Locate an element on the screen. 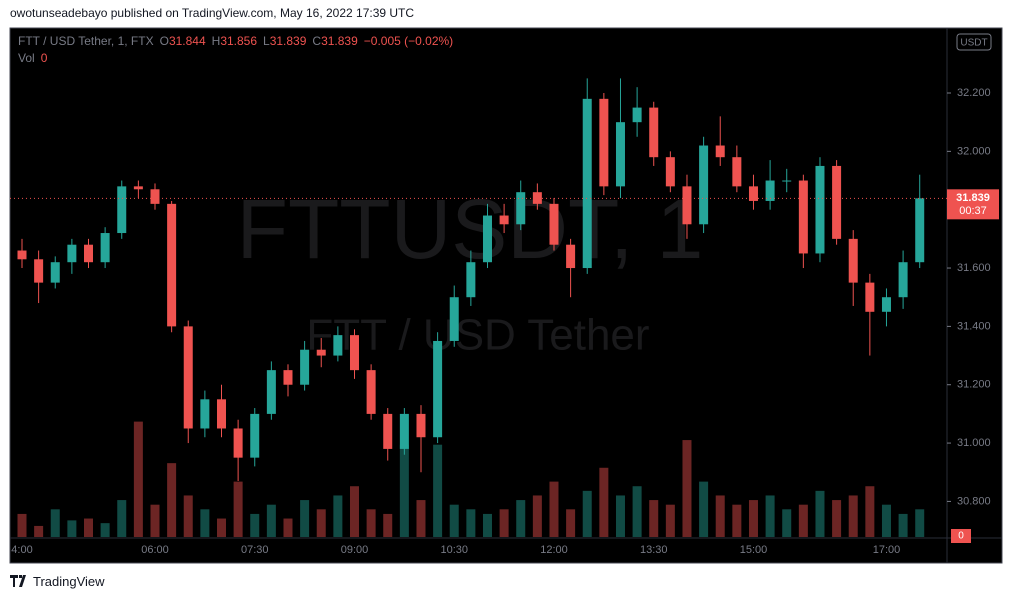 The width and height of the screenshot is (1012, 599). last-price-box is located at coordinates (973, 204).